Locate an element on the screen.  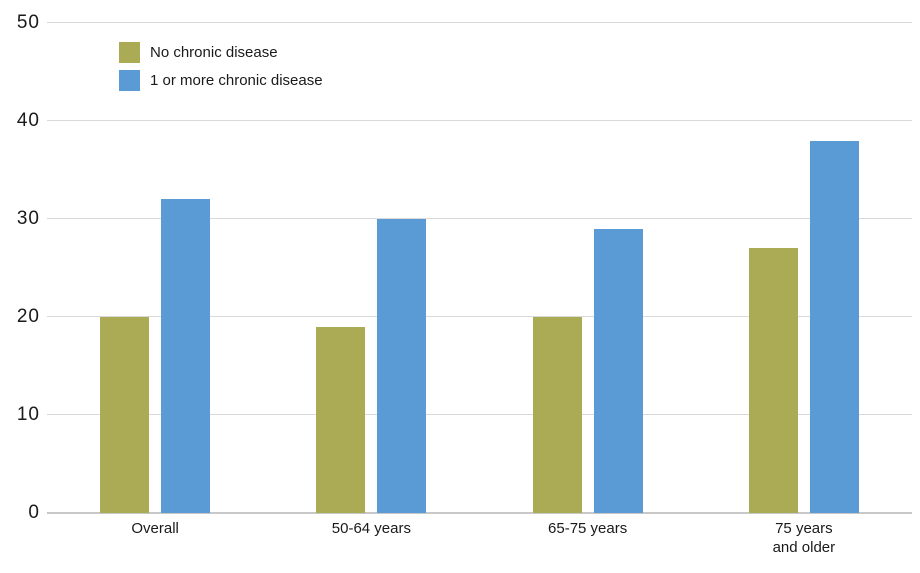
legend-label-no-chronic-disease: No chronic disease is located at coordinates (214, 52).